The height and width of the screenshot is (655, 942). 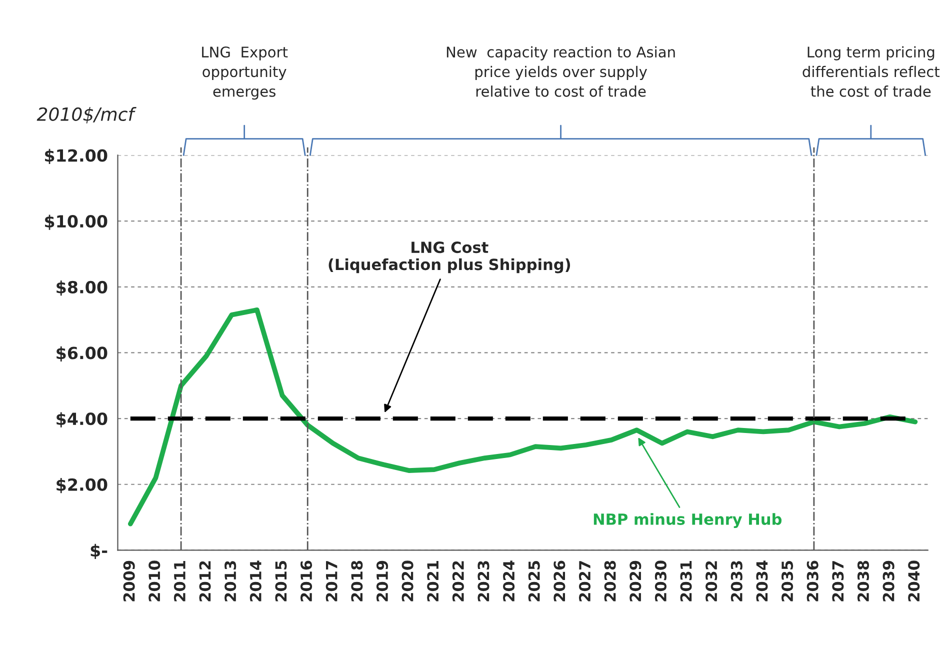 What do you see at coordinates (762, 581) in the screenshot?
I see `x-tick-label: 2034` at bounding box center [762, 581].